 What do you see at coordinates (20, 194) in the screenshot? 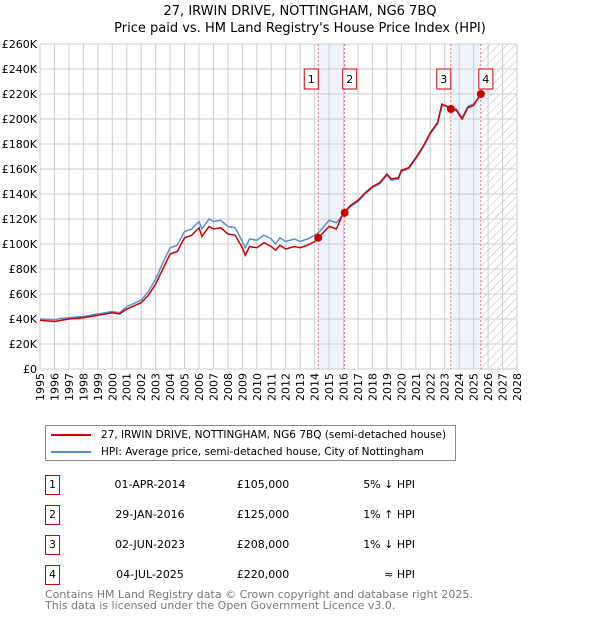
I see `y-tick-label: £140K` at bounding box center [20, 194].